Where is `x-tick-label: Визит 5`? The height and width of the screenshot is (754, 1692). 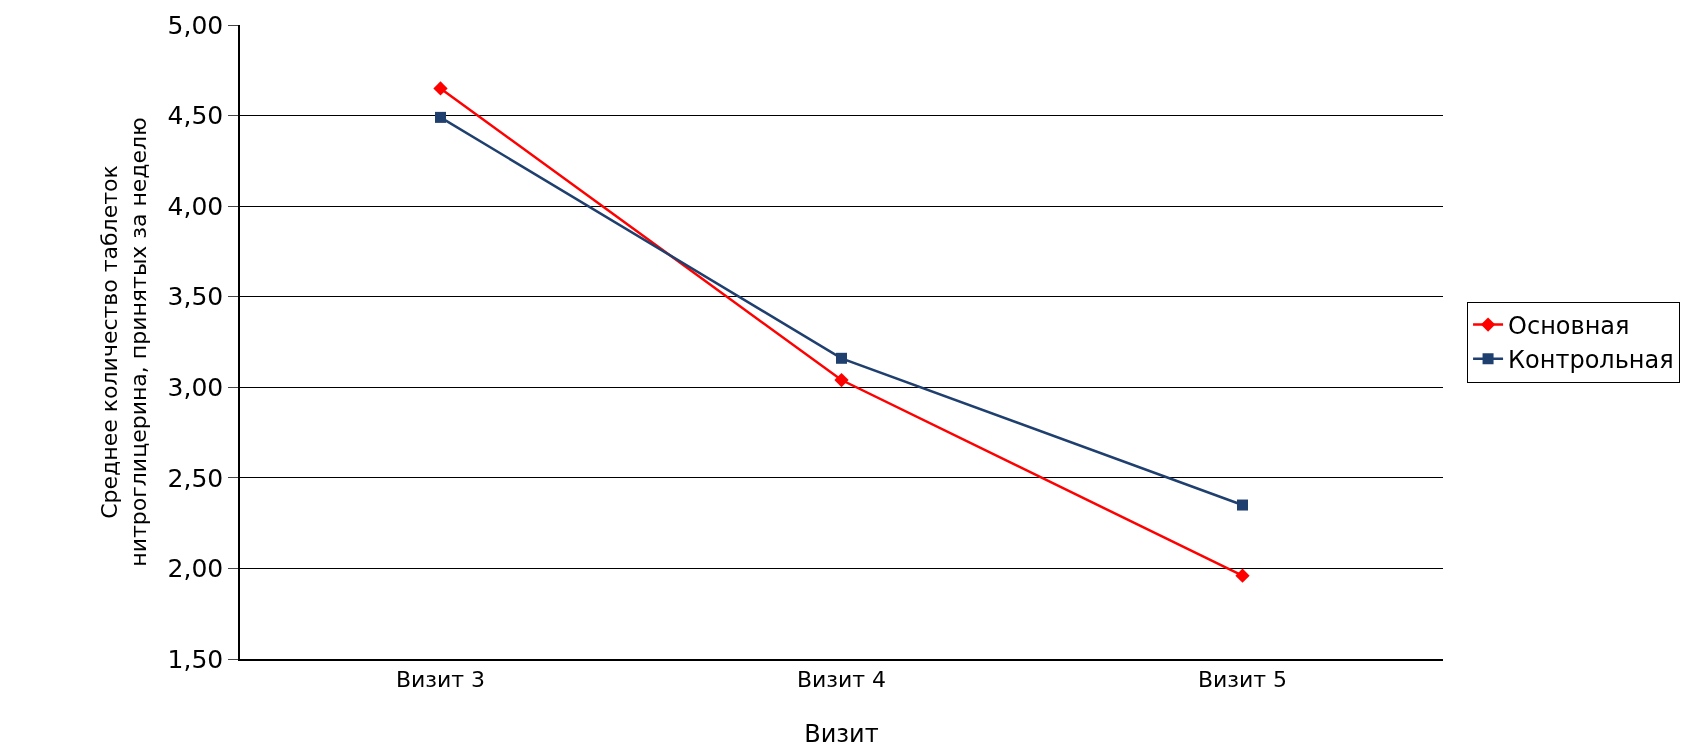
x-tick-label: Визит 5 is located at coordinates (1242, 680).